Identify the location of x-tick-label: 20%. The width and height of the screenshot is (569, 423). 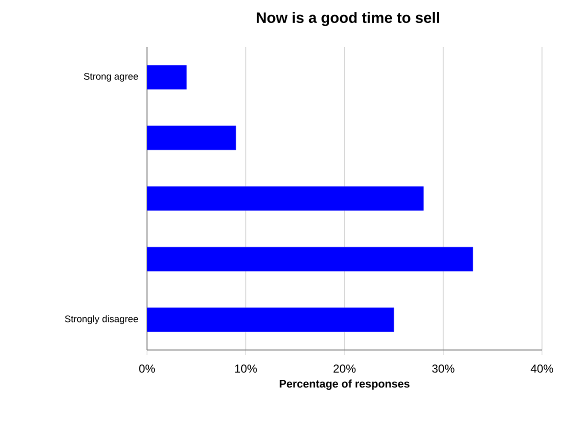
(345, 368).